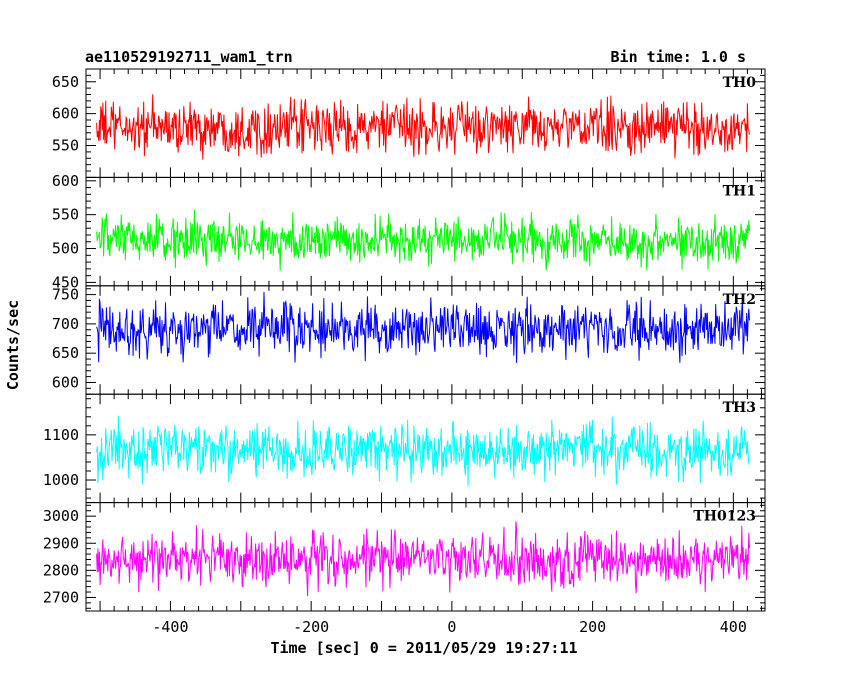 The width and height of the screenshot is (850, 680). What do you see at coordinates (170, 627) in the screenshot?
I see `x-tick-label: -400` at bounding box center [170, 627].